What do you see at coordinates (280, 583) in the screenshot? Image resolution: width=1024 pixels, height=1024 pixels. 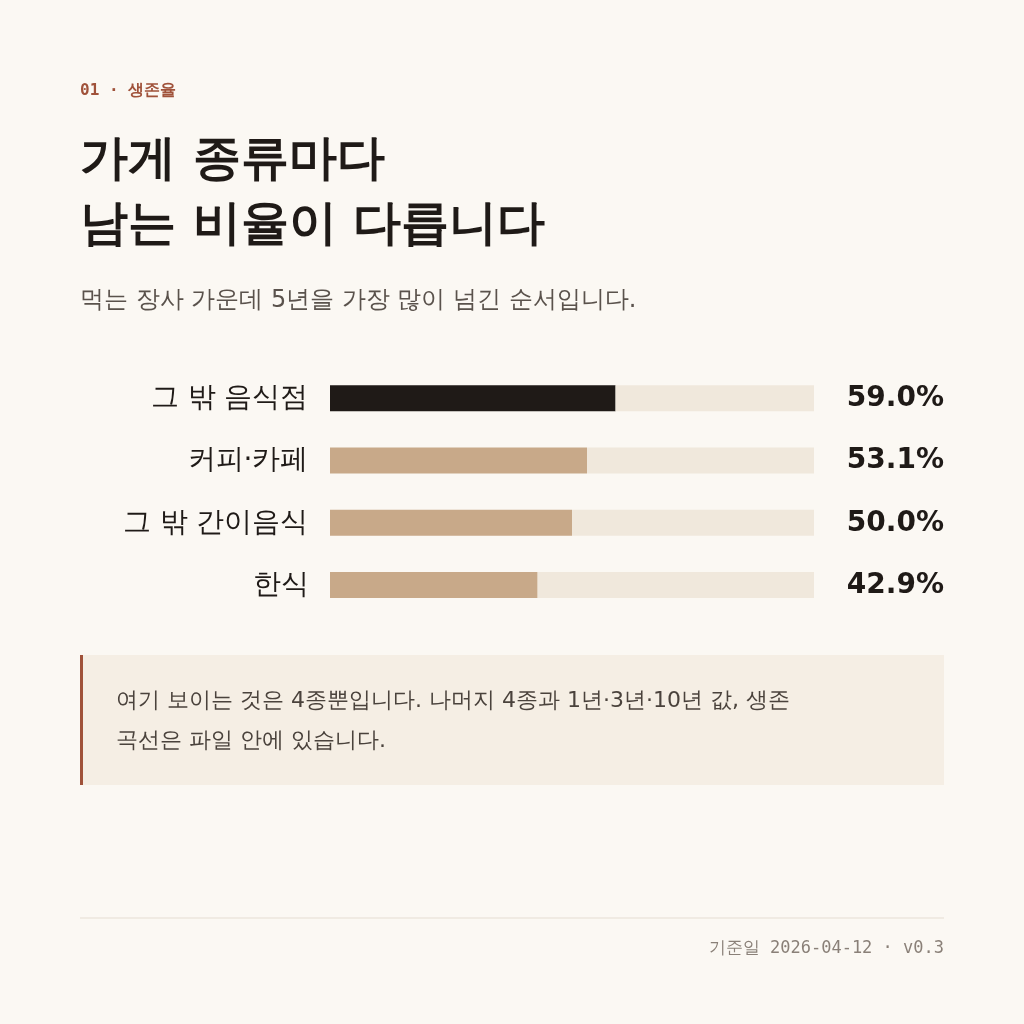 I see `y-tick-label: 한식` at bounding box center [280, 583].